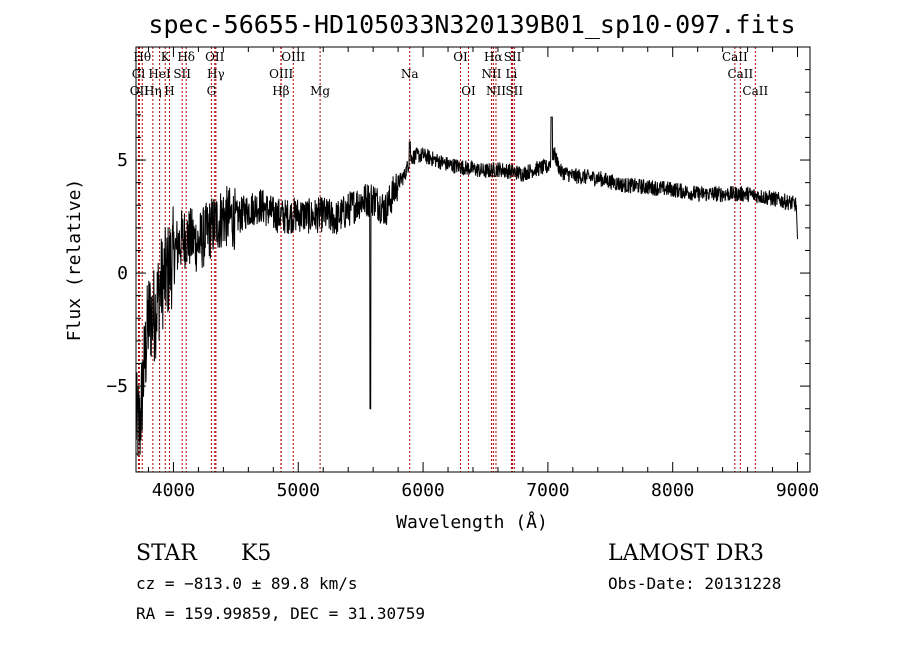  Describe the element at coordinates (122, 273) in the screenshot. I see `y-tick-label: 0` at that location.